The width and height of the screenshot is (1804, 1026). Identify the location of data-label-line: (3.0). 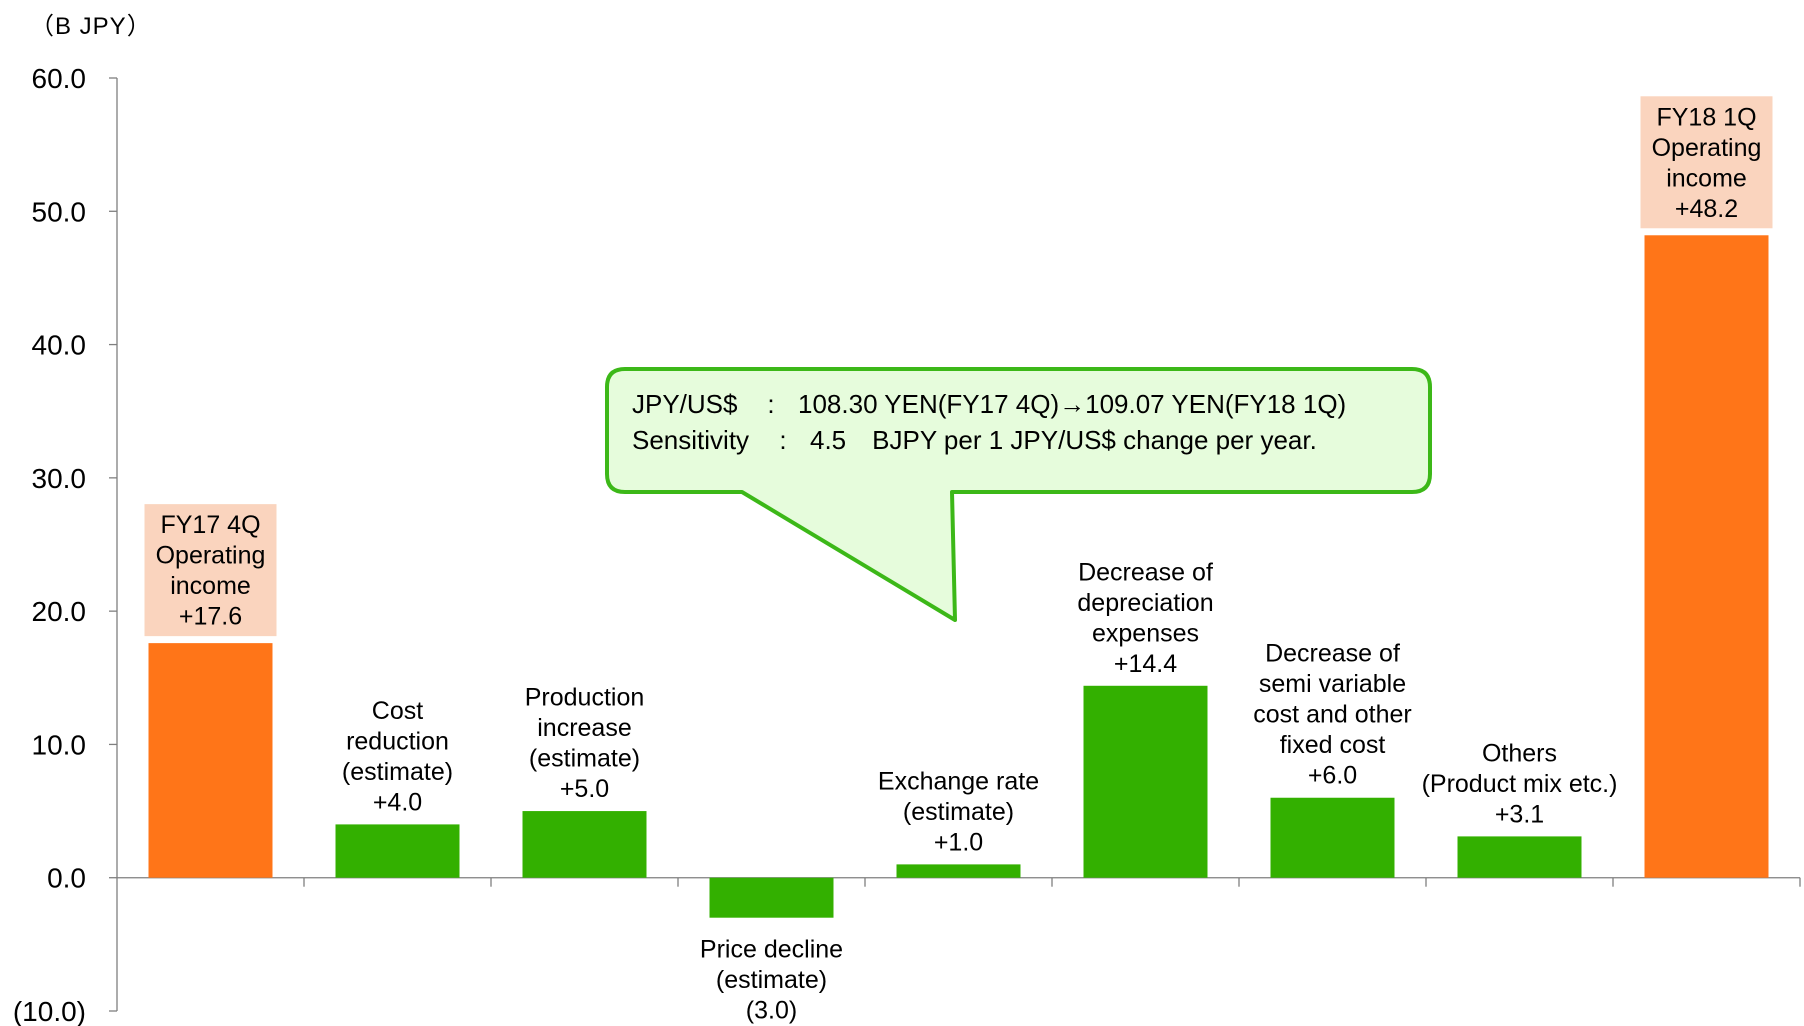
(771, 1011).